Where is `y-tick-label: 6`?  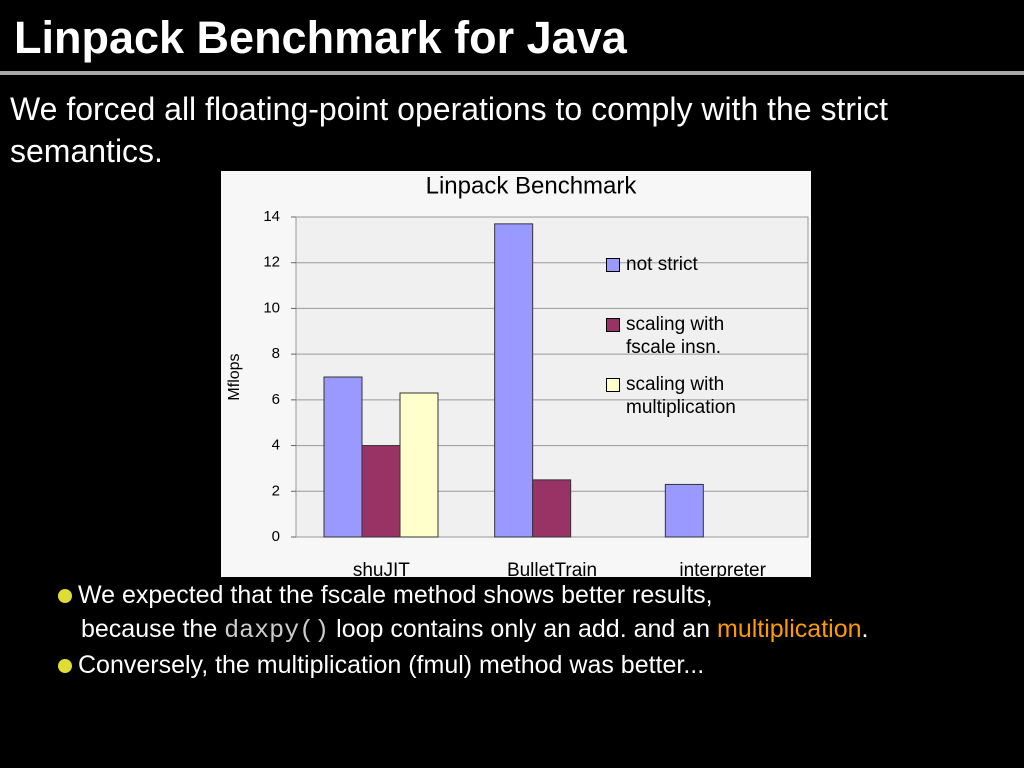 y-tick-label: 6 is located at coordinates (276, 399).